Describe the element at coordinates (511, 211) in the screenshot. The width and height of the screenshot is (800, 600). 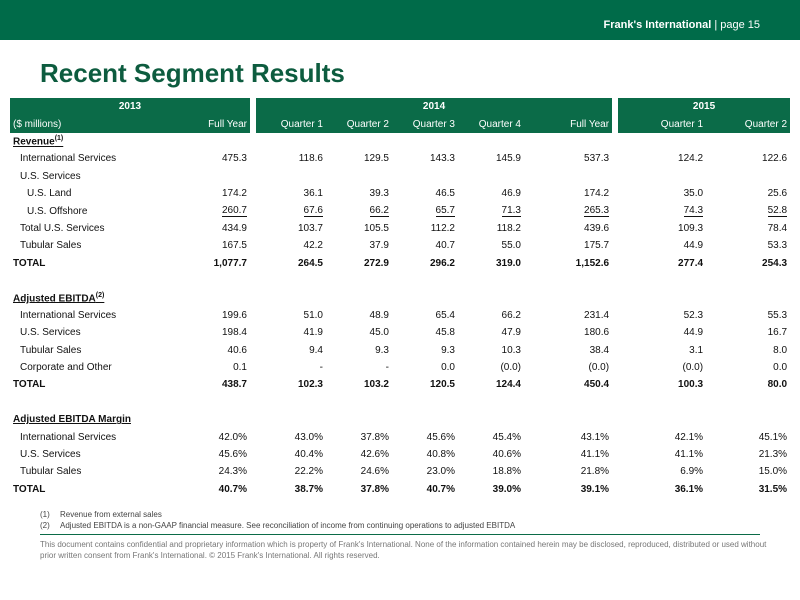
I see `cell-value: 71.3` at that location.